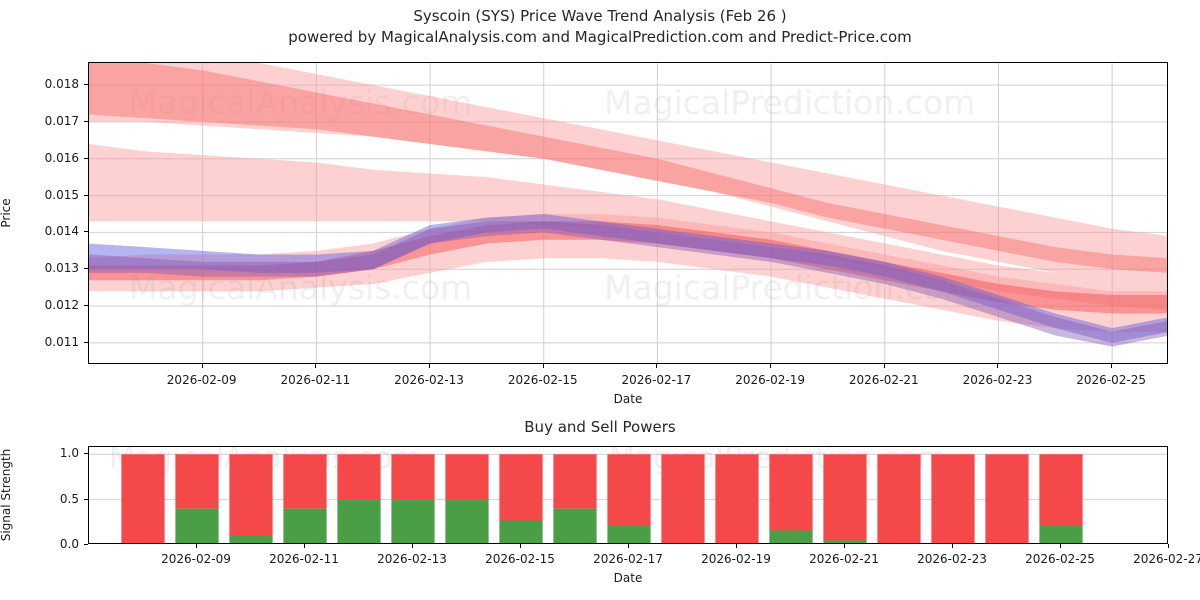 This screenshot has height=600, width=1200. What do you see at coordinates (600, 427) in the screenshot?
I see `signal-chart-title: Buy and Sell Powers` at bounding box center [600, 427].